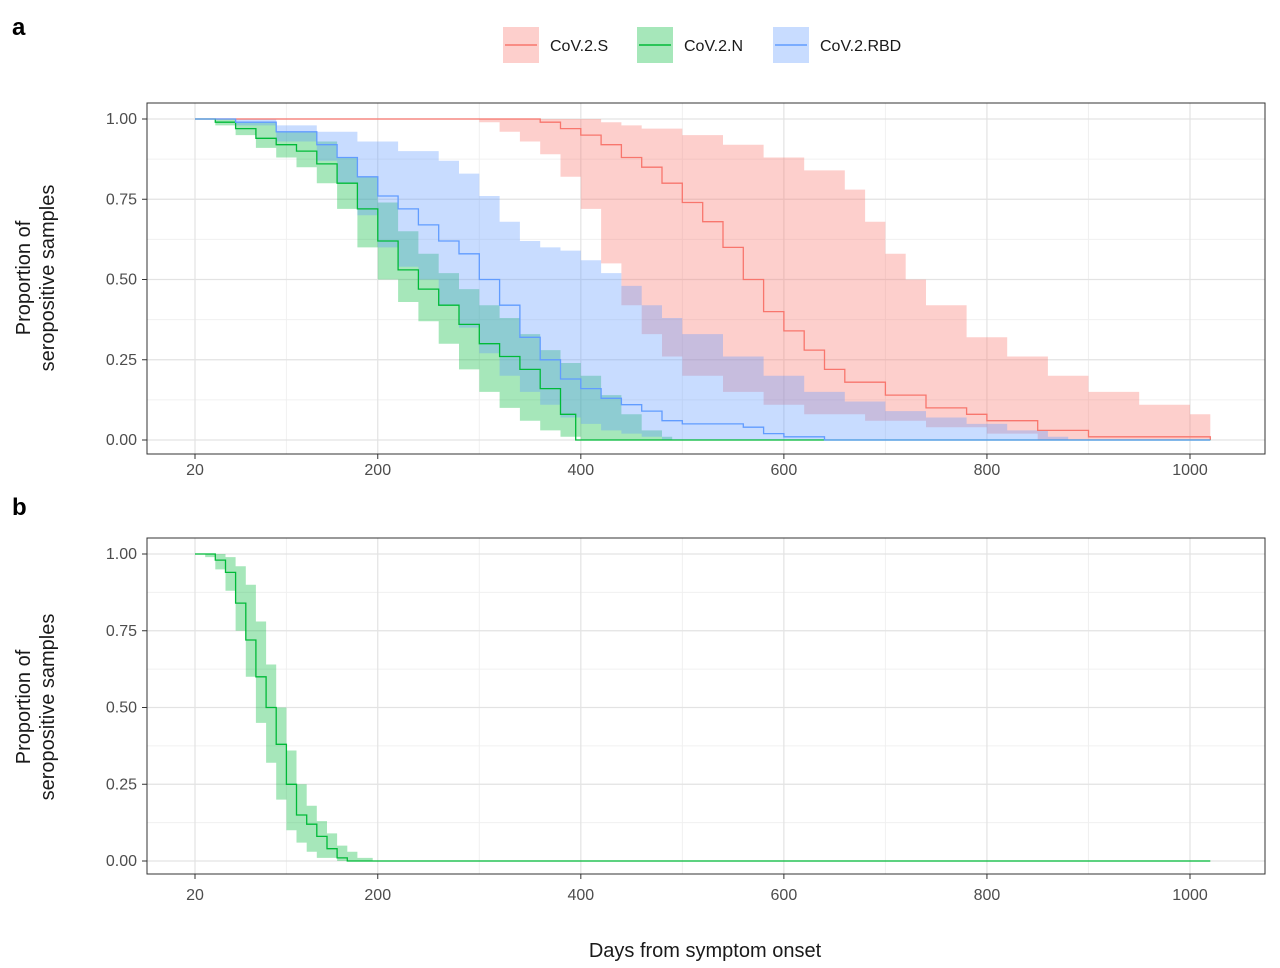  What do you see at coordinates (24, 277) in the screenshot?
I see `panel-a-ylabel-line1: Proportion of` at bounding box center [24, 277].